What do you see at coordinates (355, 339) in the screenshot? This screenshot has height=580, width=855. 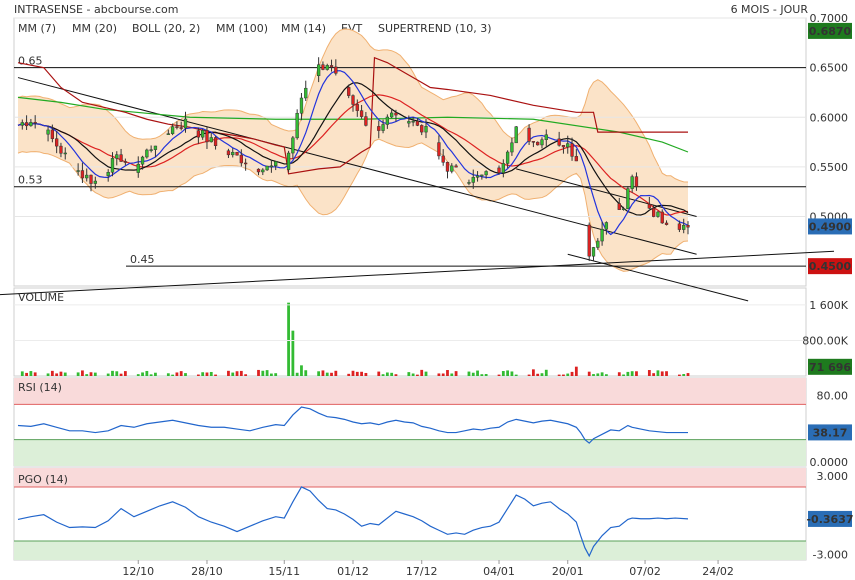 I see `volume-bars` at bounding box center [355, 339].